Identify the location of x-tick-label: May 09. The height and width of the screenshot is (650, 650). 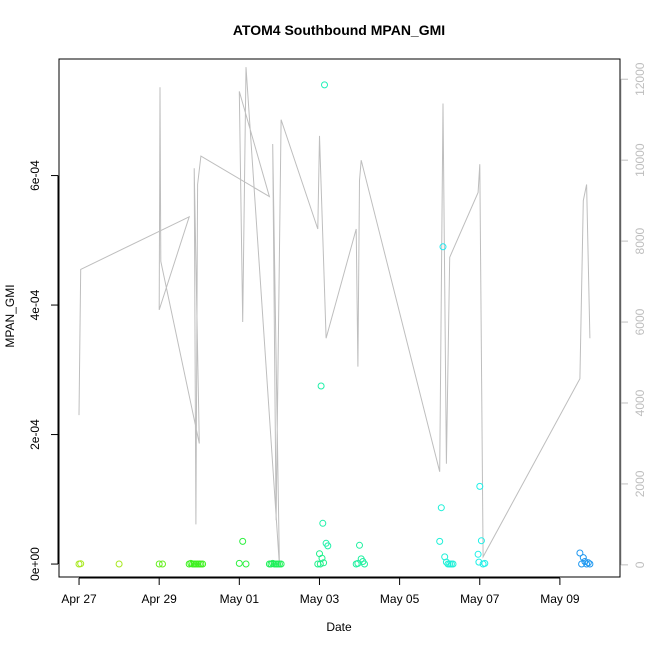
(560, 599).